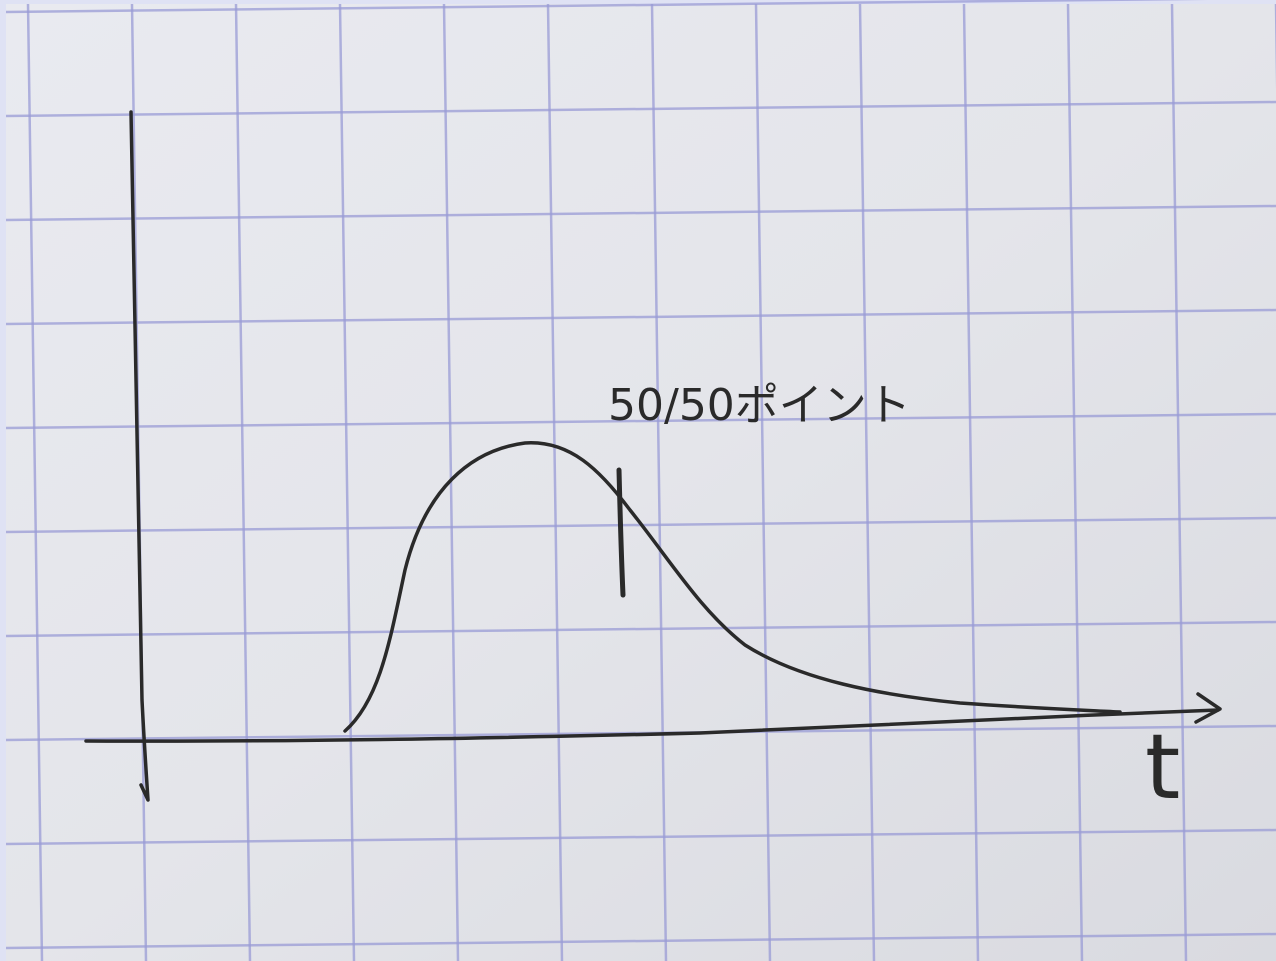  I want to click on annotation: 50/50ポイント, so click(759, 405).